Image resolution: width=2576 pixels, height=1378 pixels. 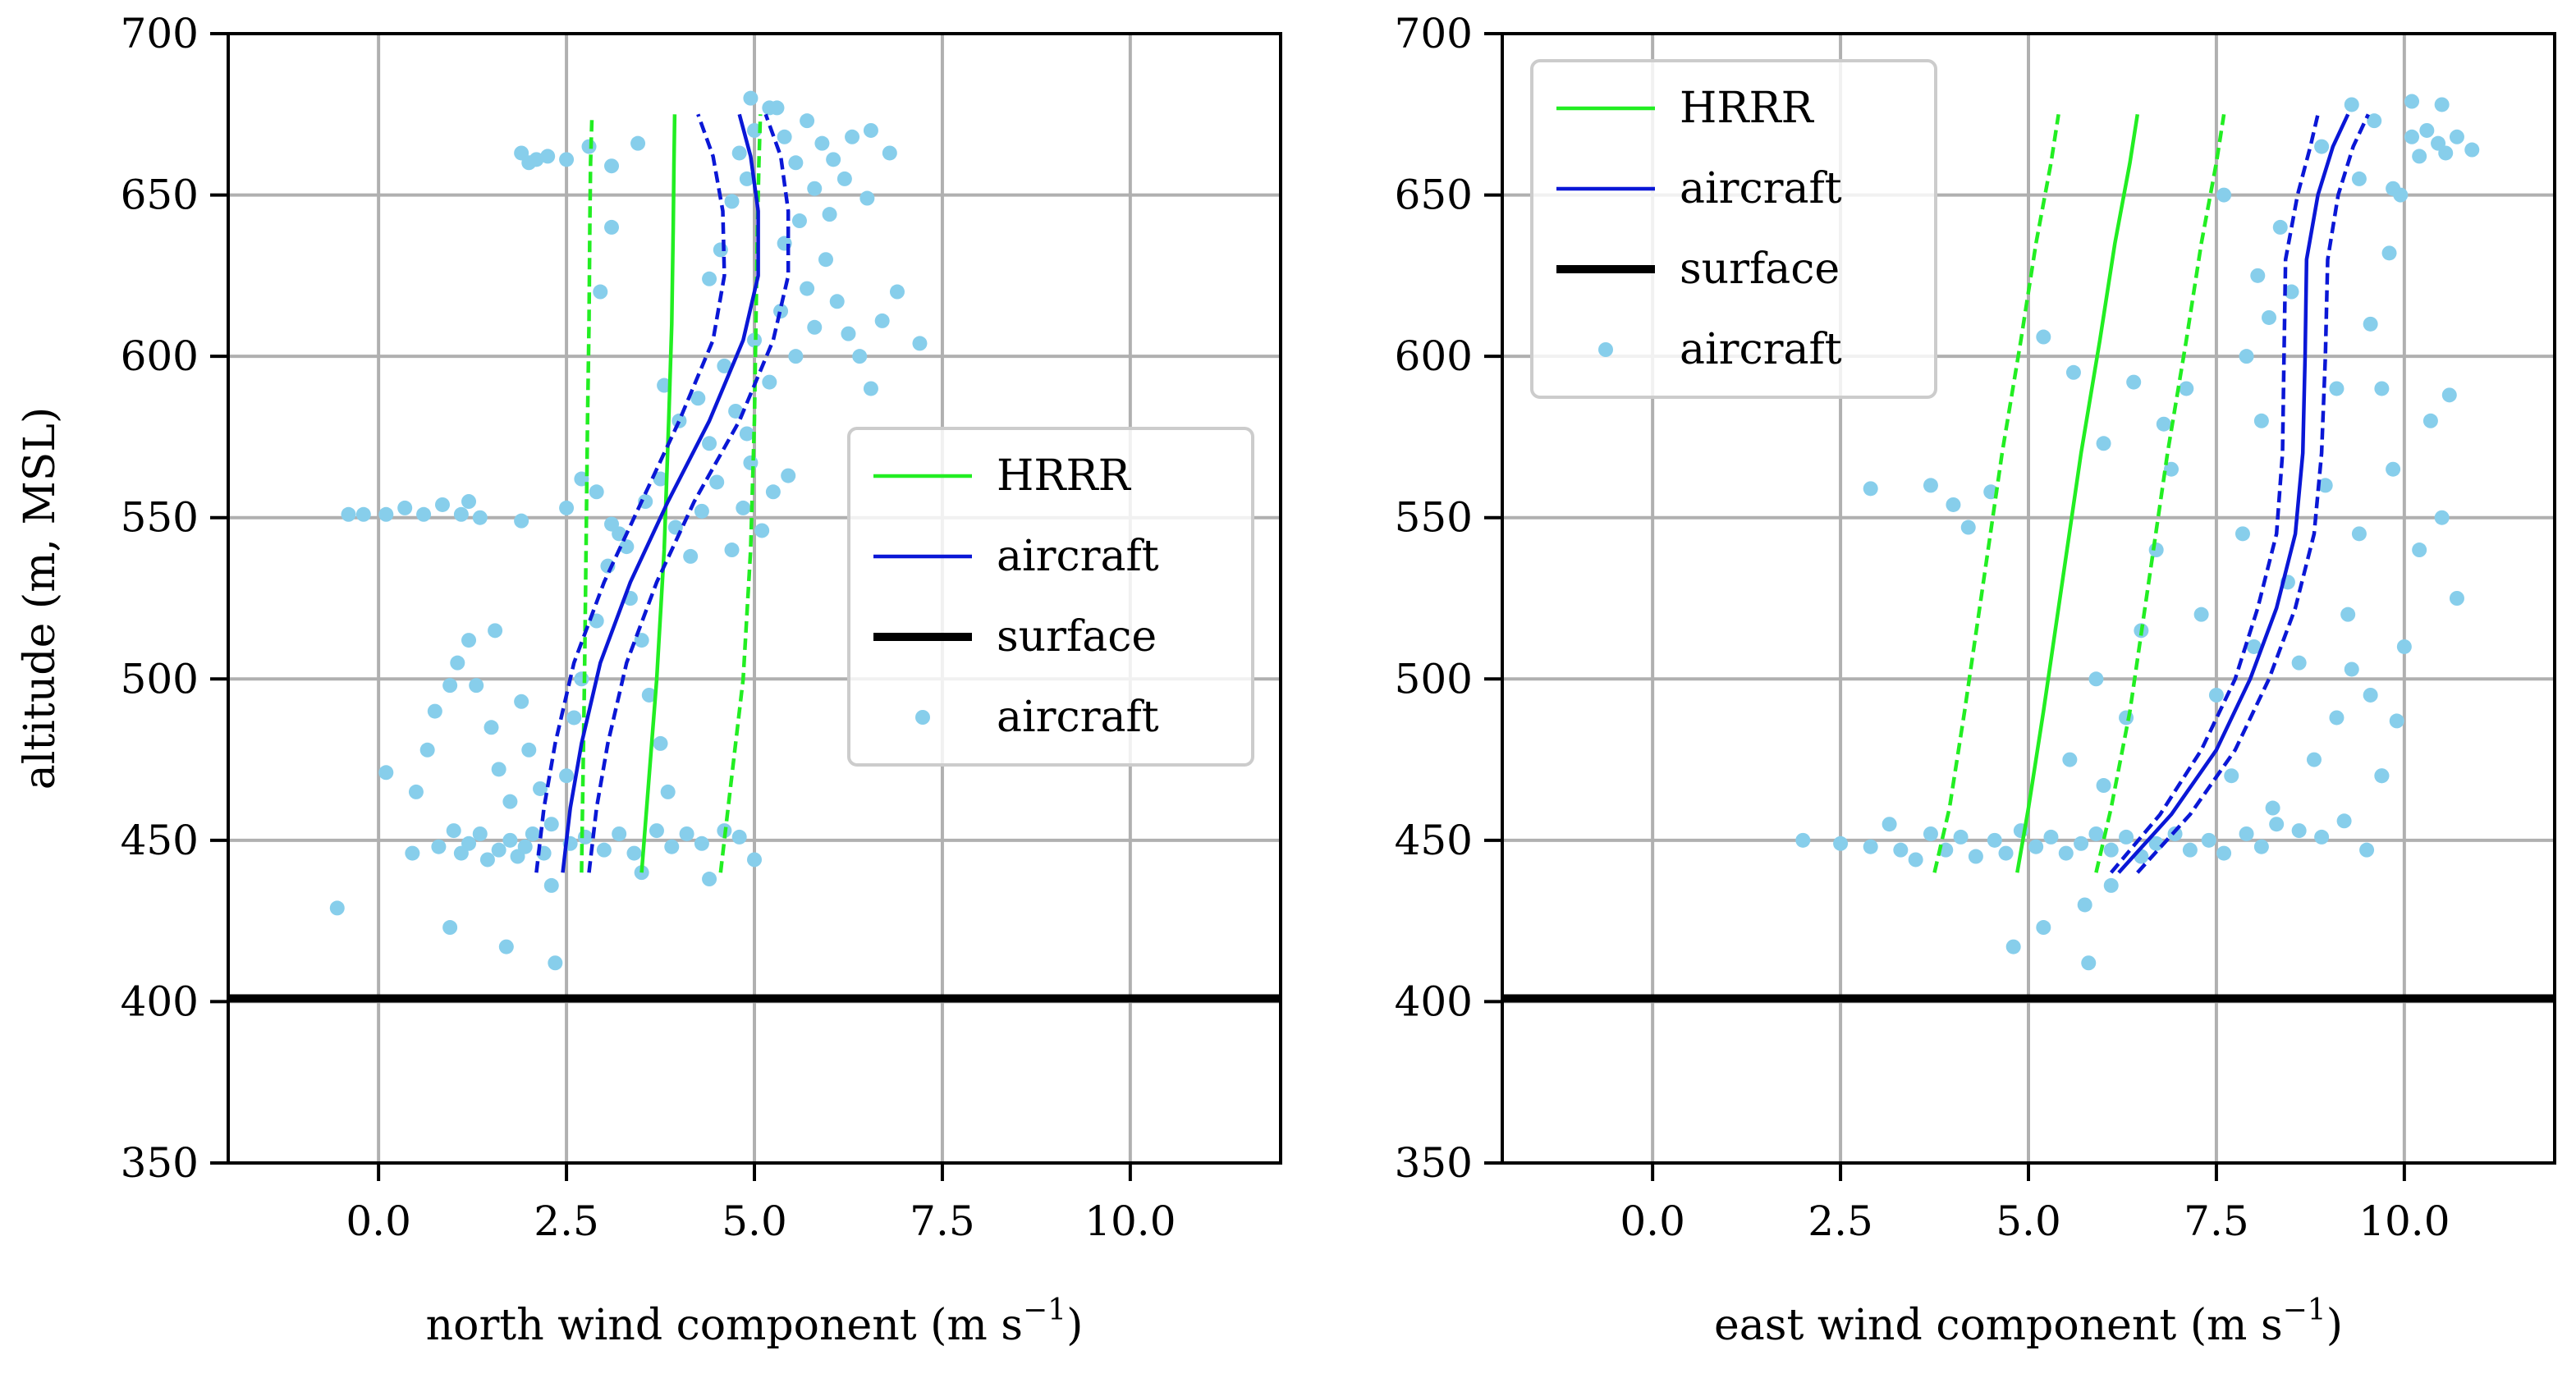 What do you see at coordinates (942, 1221) in the screenshot?
I see `x-tick-label: 7.5` at bounding box center [942, 1221].